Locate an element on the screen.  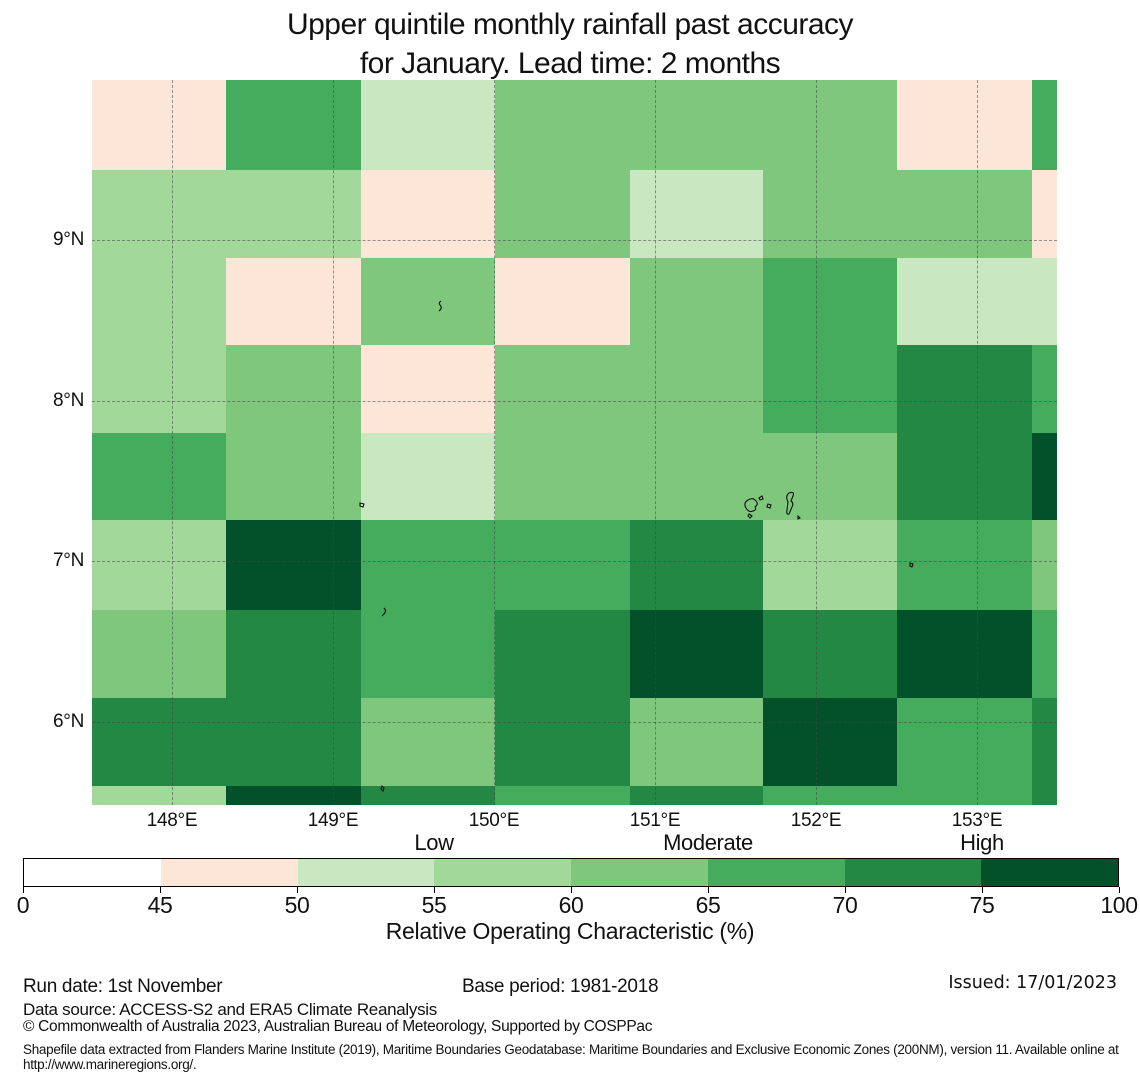
colorbar-qualitative-label: Moderate is located at coordinates (708, 842).